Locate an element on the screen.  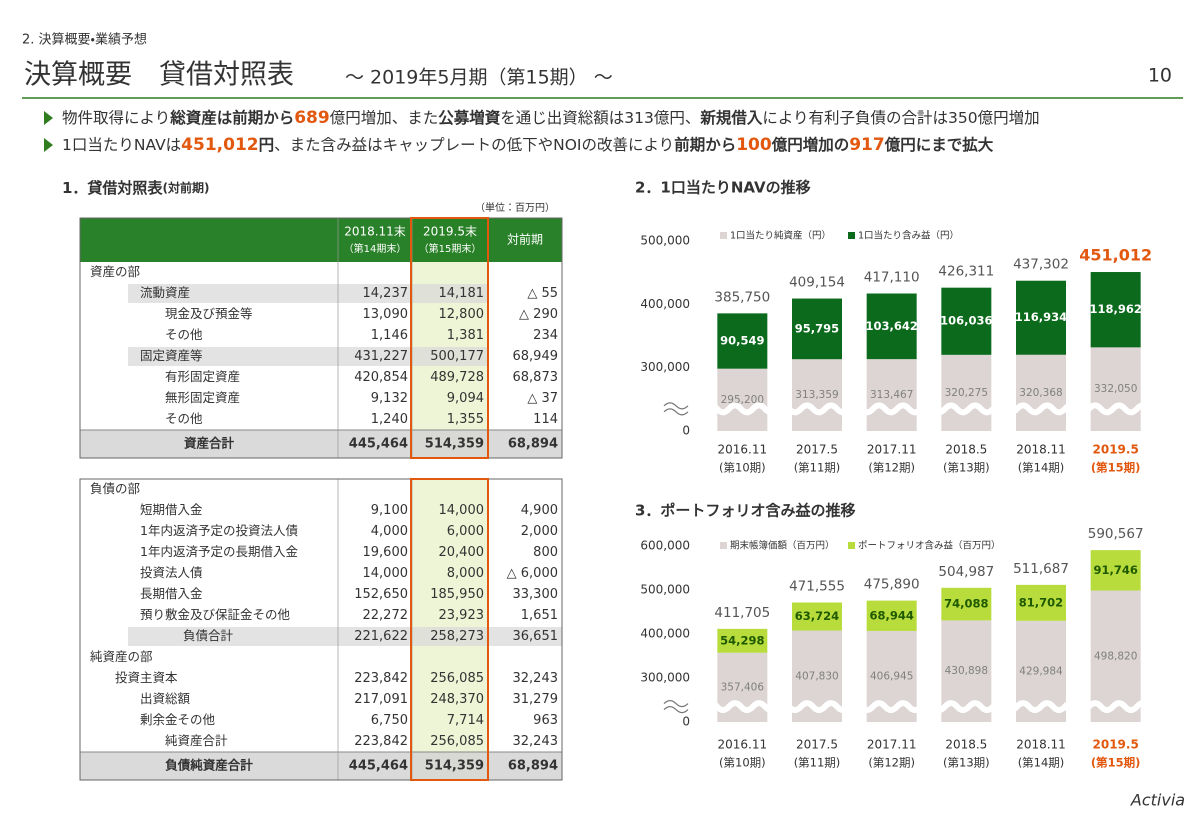
total-label: 426,311 is located at coordinates (966, 272).